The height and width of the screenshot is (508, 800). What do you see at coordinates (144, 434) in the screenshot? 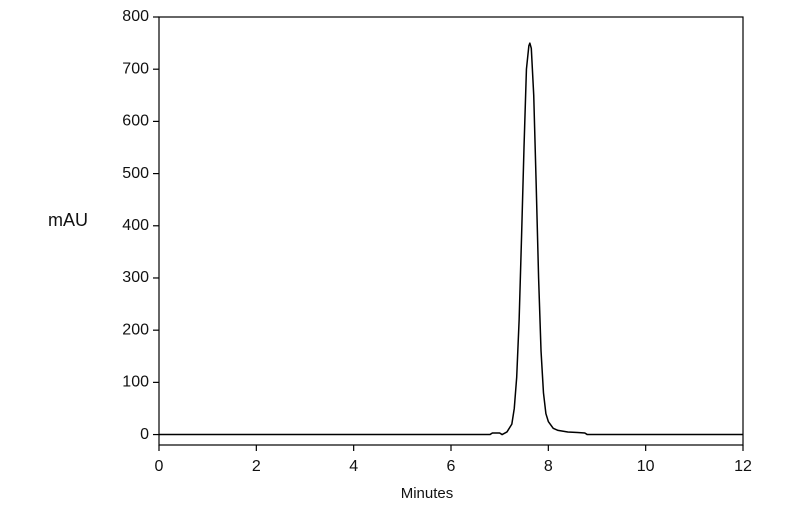
I see `y-tick-label: 0` at bounding box center [144, 434].